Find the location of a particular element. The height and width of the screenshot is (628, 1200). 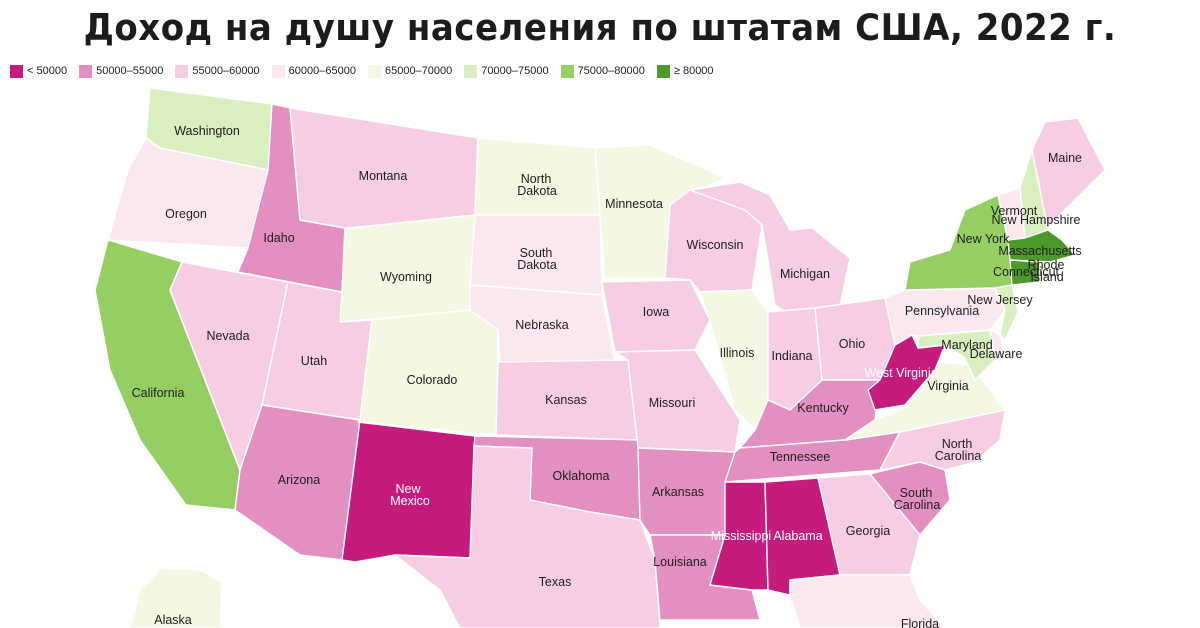

label-north-dakota-line1: North is located at coordinates (536, 179).